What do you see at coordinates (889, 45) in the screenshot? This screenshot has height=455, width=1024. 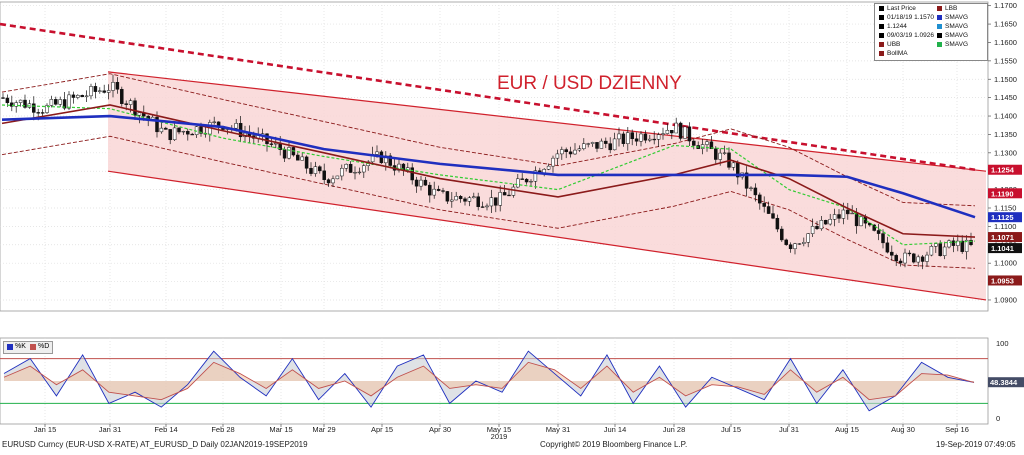 I see `legend-item: UBB` at bounding box center [889, 45].